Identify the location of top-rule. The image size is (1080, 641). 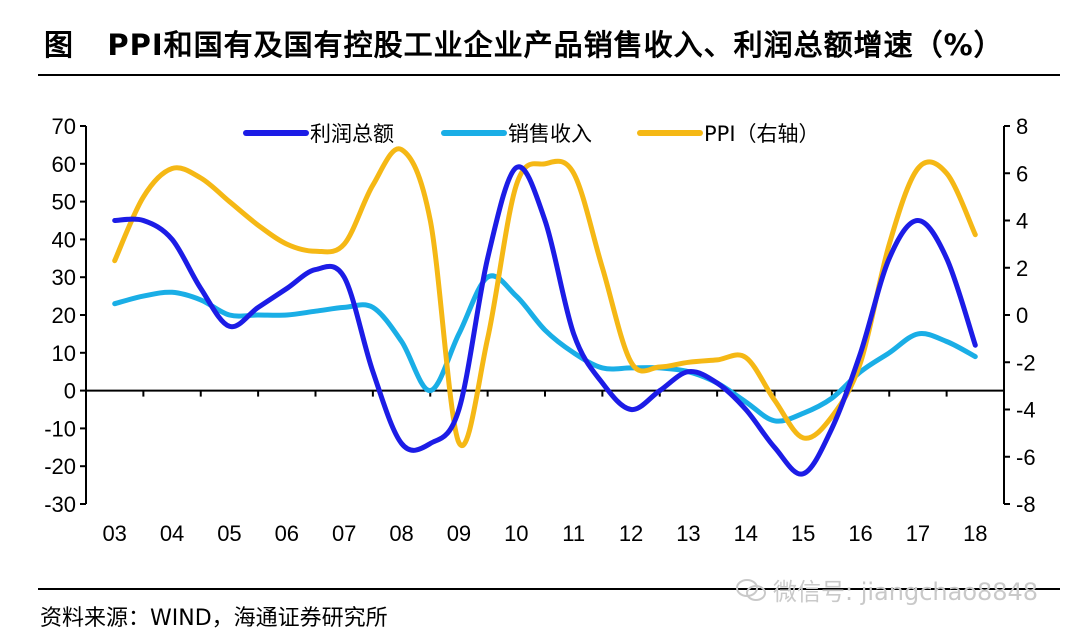
(549, 75).